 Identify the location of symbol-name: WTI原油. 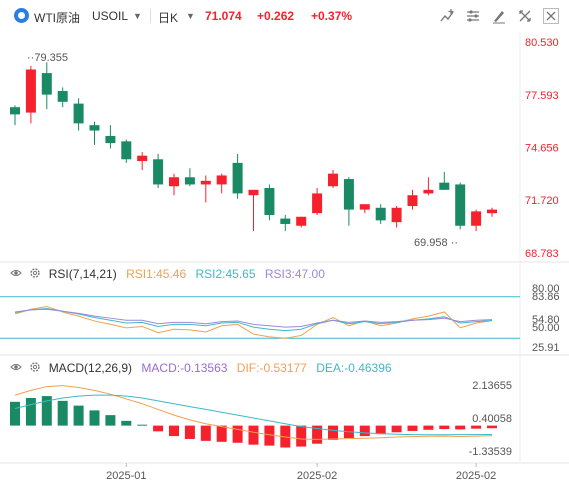
(57, 18).